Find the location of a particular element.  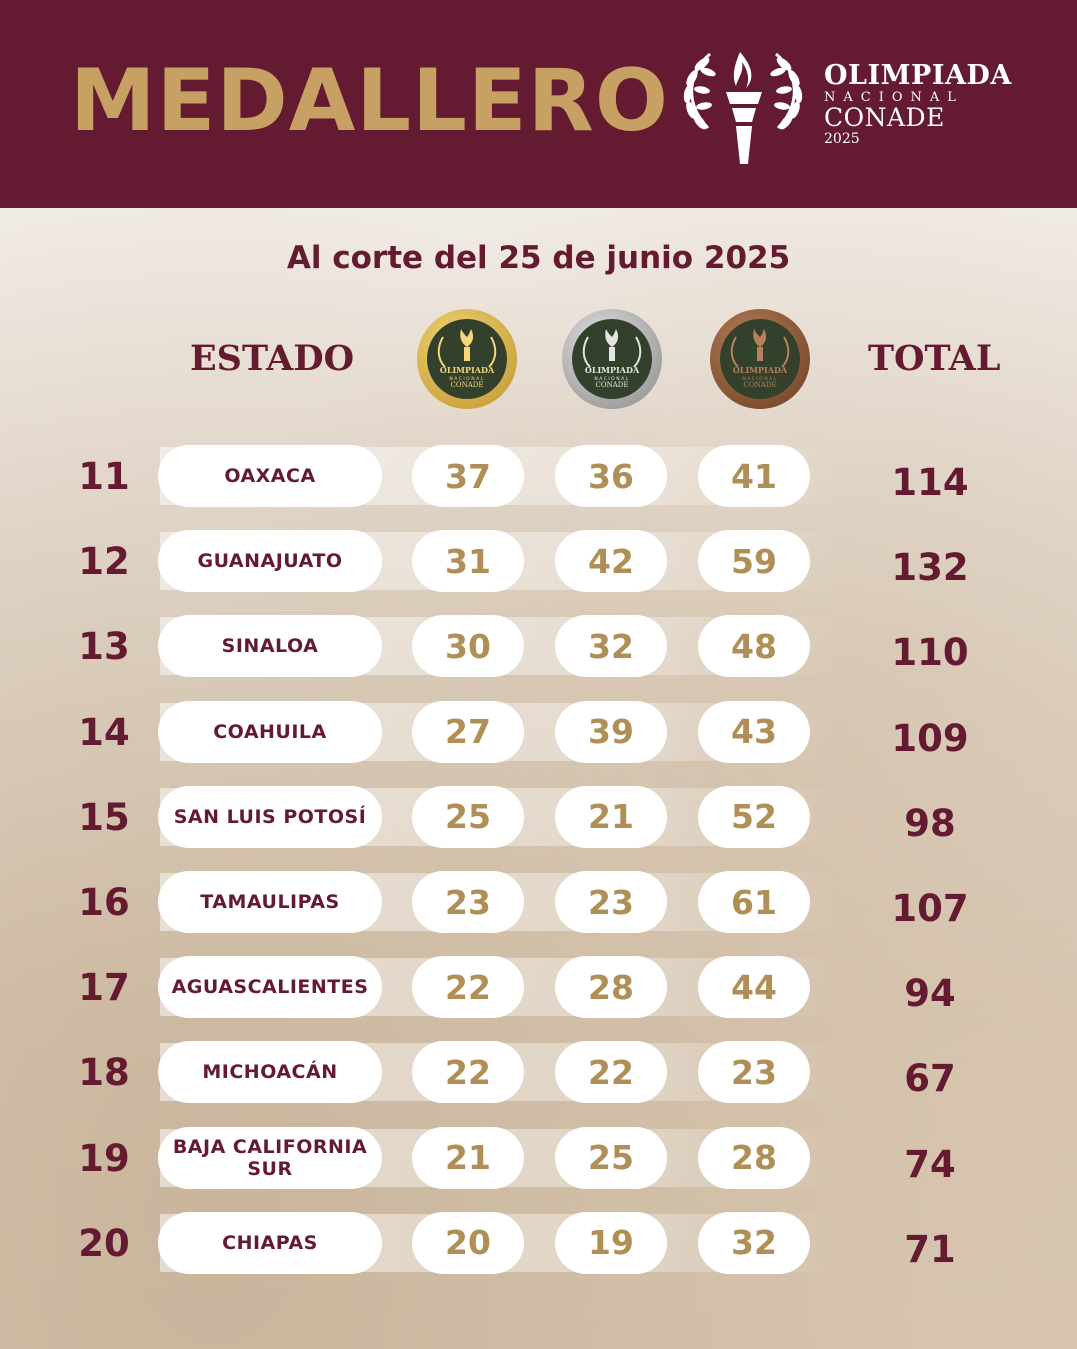

total-count: 109 is located at coordinates (930, 738).